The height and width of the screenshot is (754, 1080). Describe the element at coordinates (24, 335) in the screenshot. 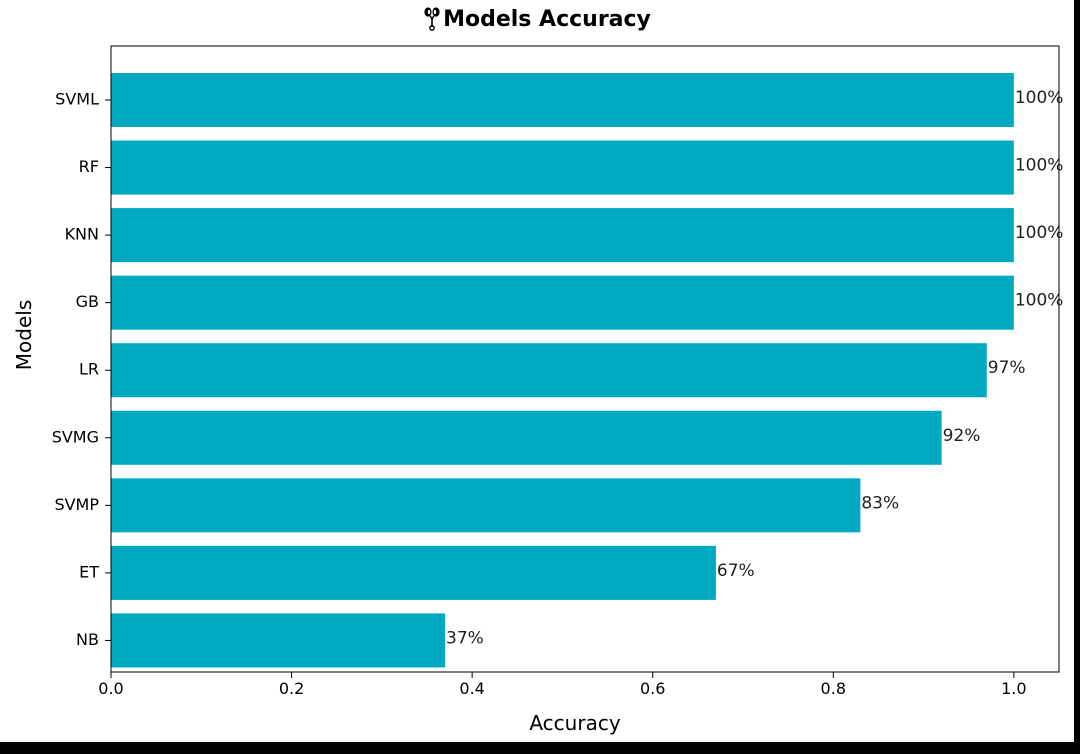

I see `y-axis-label: Models` at that location.